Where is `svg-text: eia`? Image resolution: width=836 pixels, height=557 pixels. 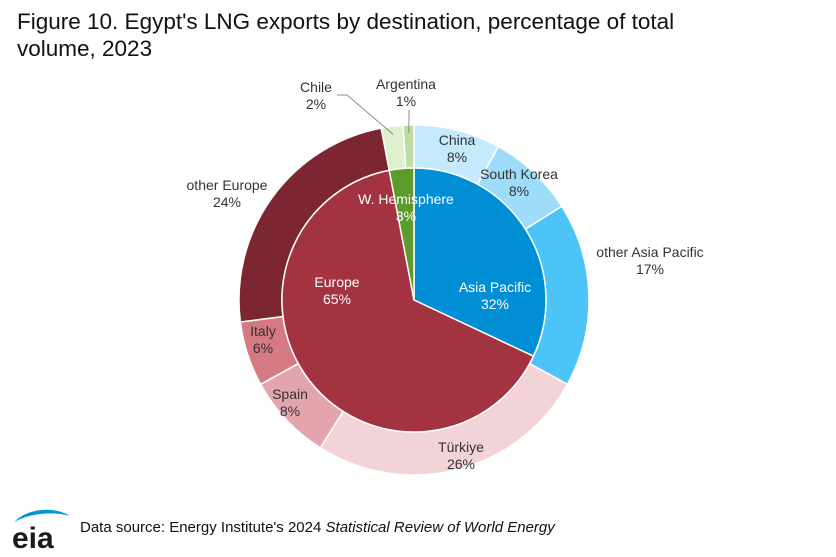
svg-text: eia is located at coordinates (33, 537).